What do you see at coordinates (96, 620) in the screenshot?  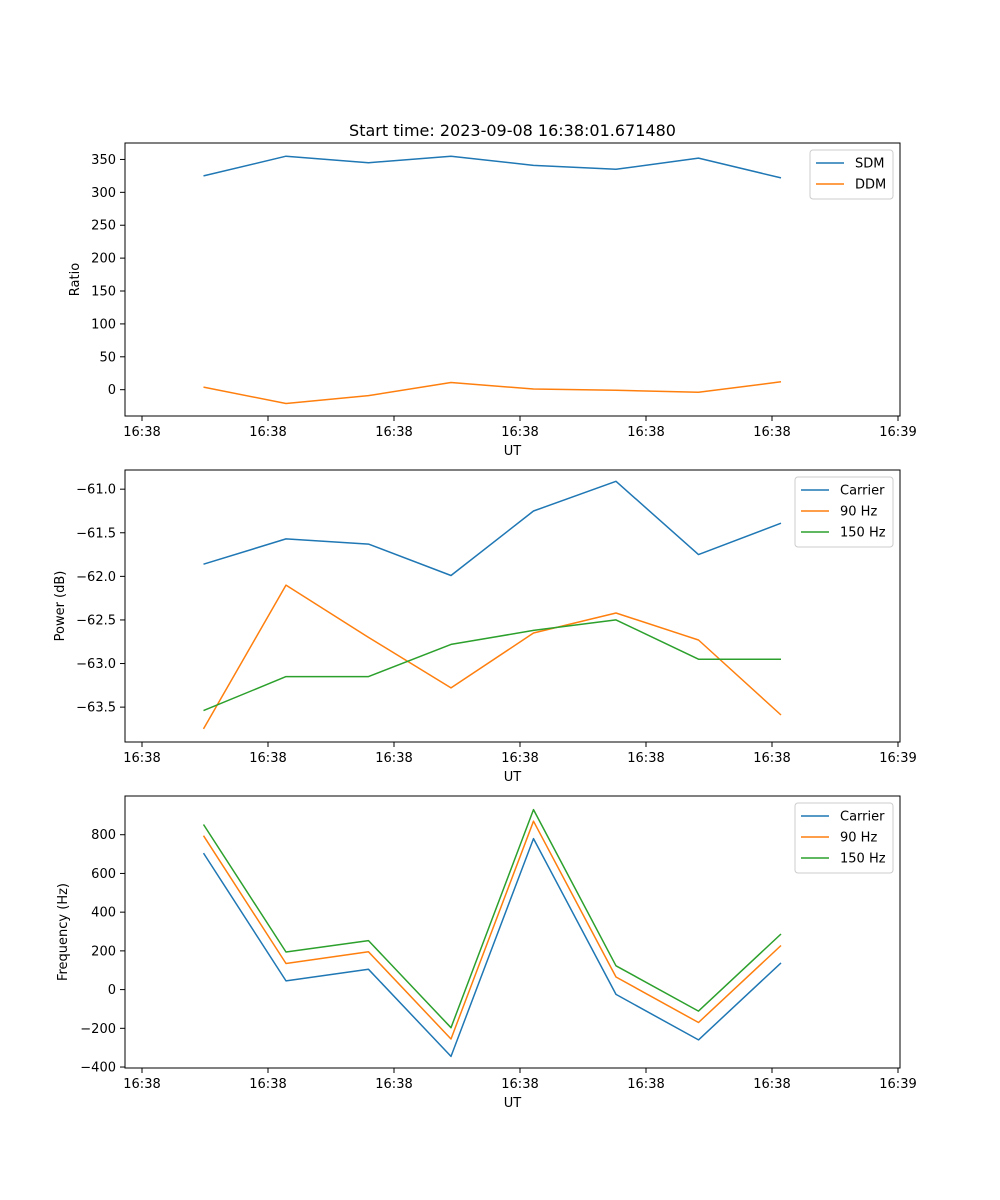 I see `y-tick-label: −62.5` at bounding box center [96, 620].